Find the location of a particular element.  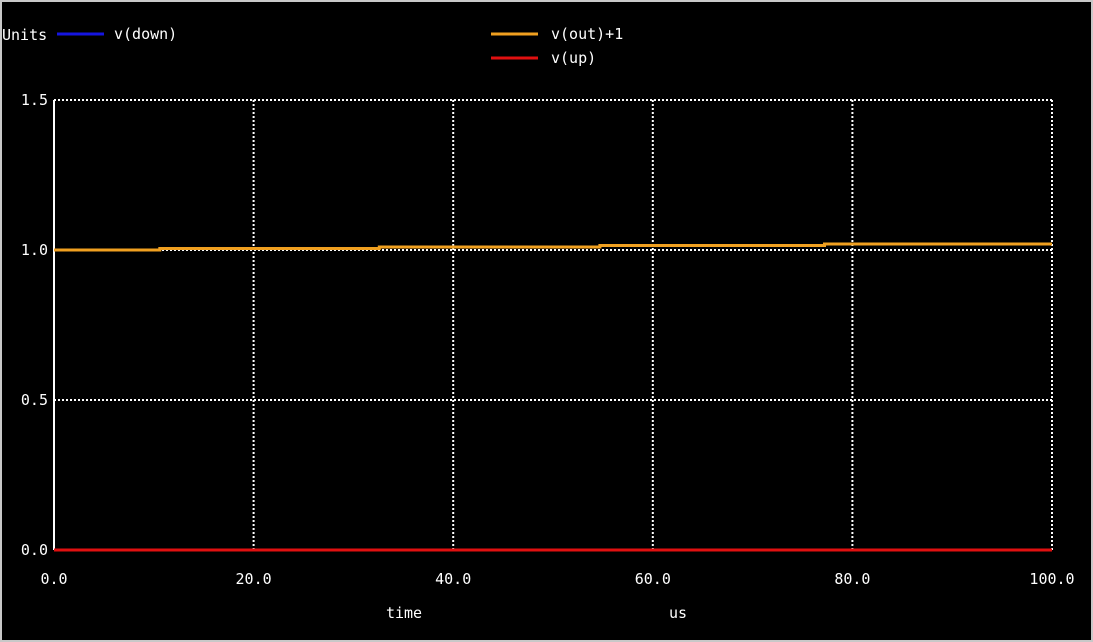

legend-label: v(up) is located at coordinates (573, 58).